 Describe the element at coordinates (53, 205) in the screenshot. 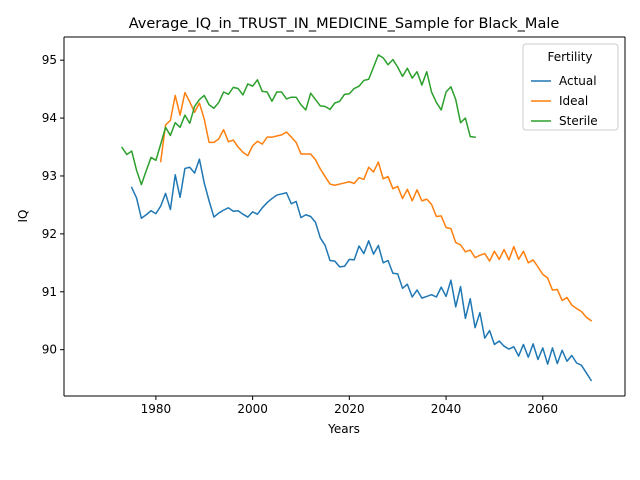

I see `y-axis-ticks: 90 91 92 93 94 95` at that location.